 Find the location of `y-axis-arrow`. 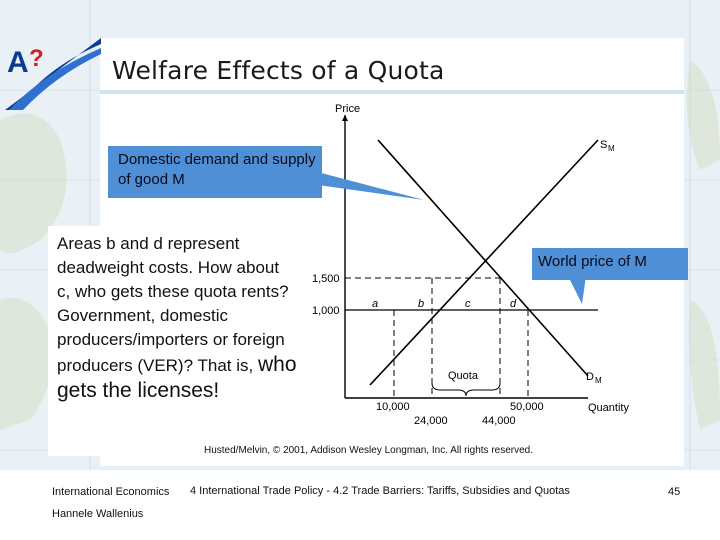

y-axis-arrow is located at coordinates (345, 118).